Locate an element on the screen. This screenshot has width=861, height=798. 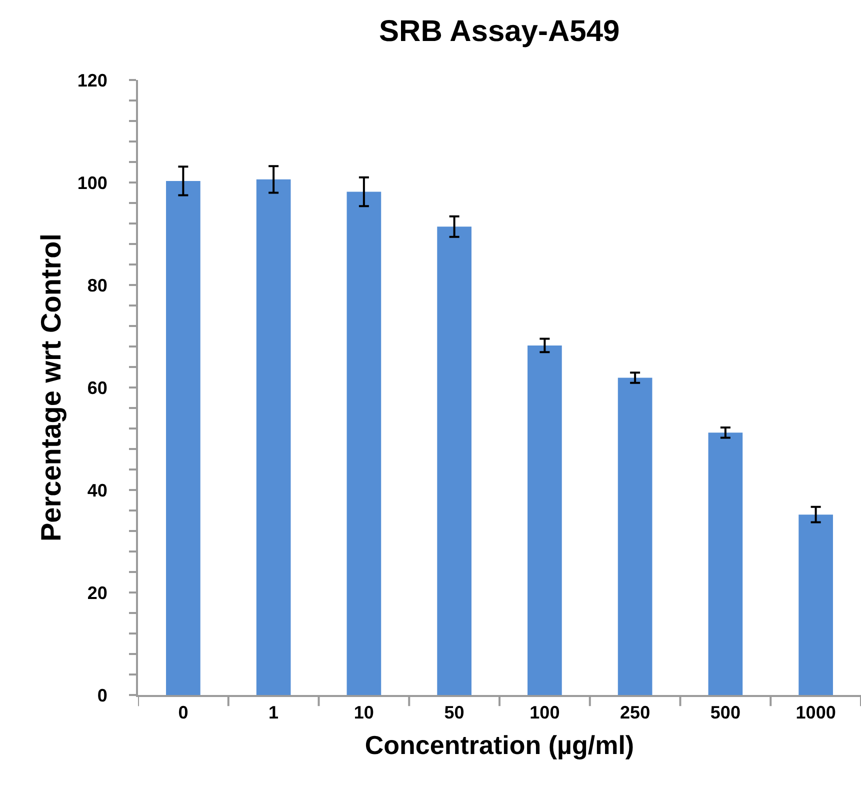
y-tick-label: 80 is located at coordinates (97, 285).